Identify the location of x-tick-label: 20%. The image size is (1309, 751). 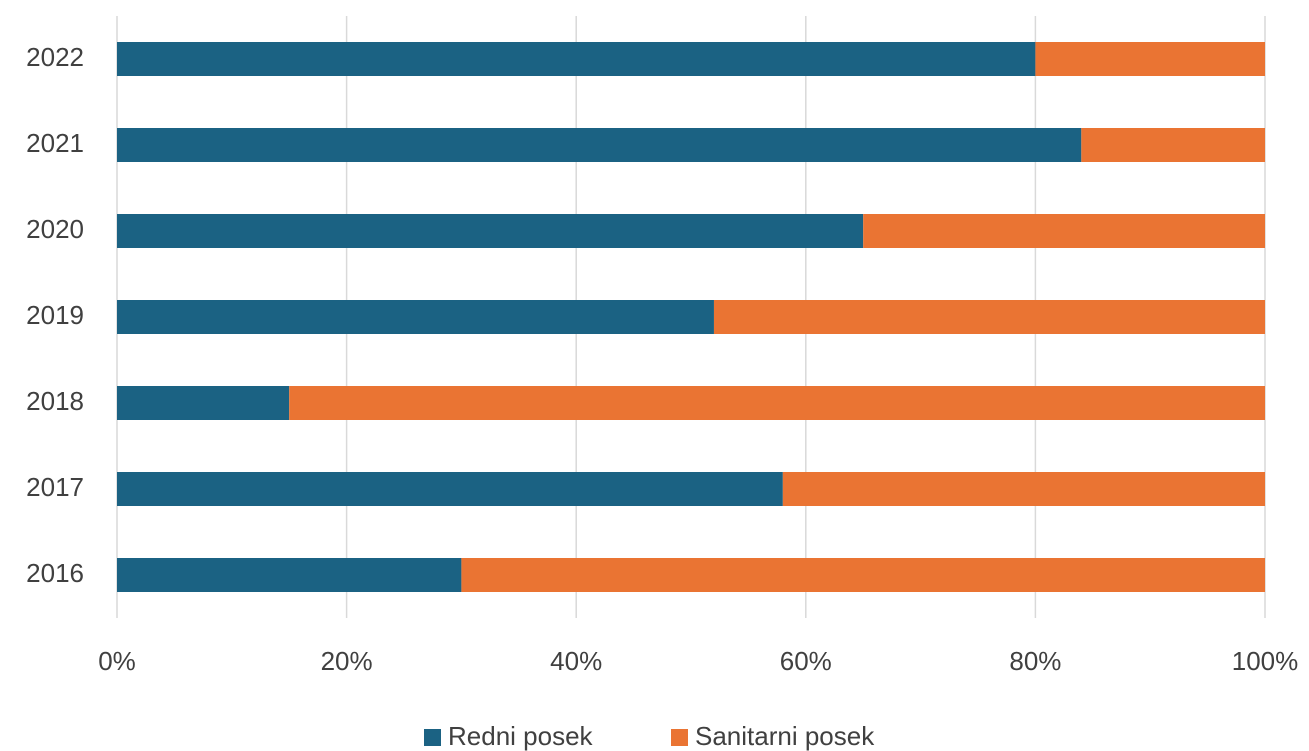
(347, 661).